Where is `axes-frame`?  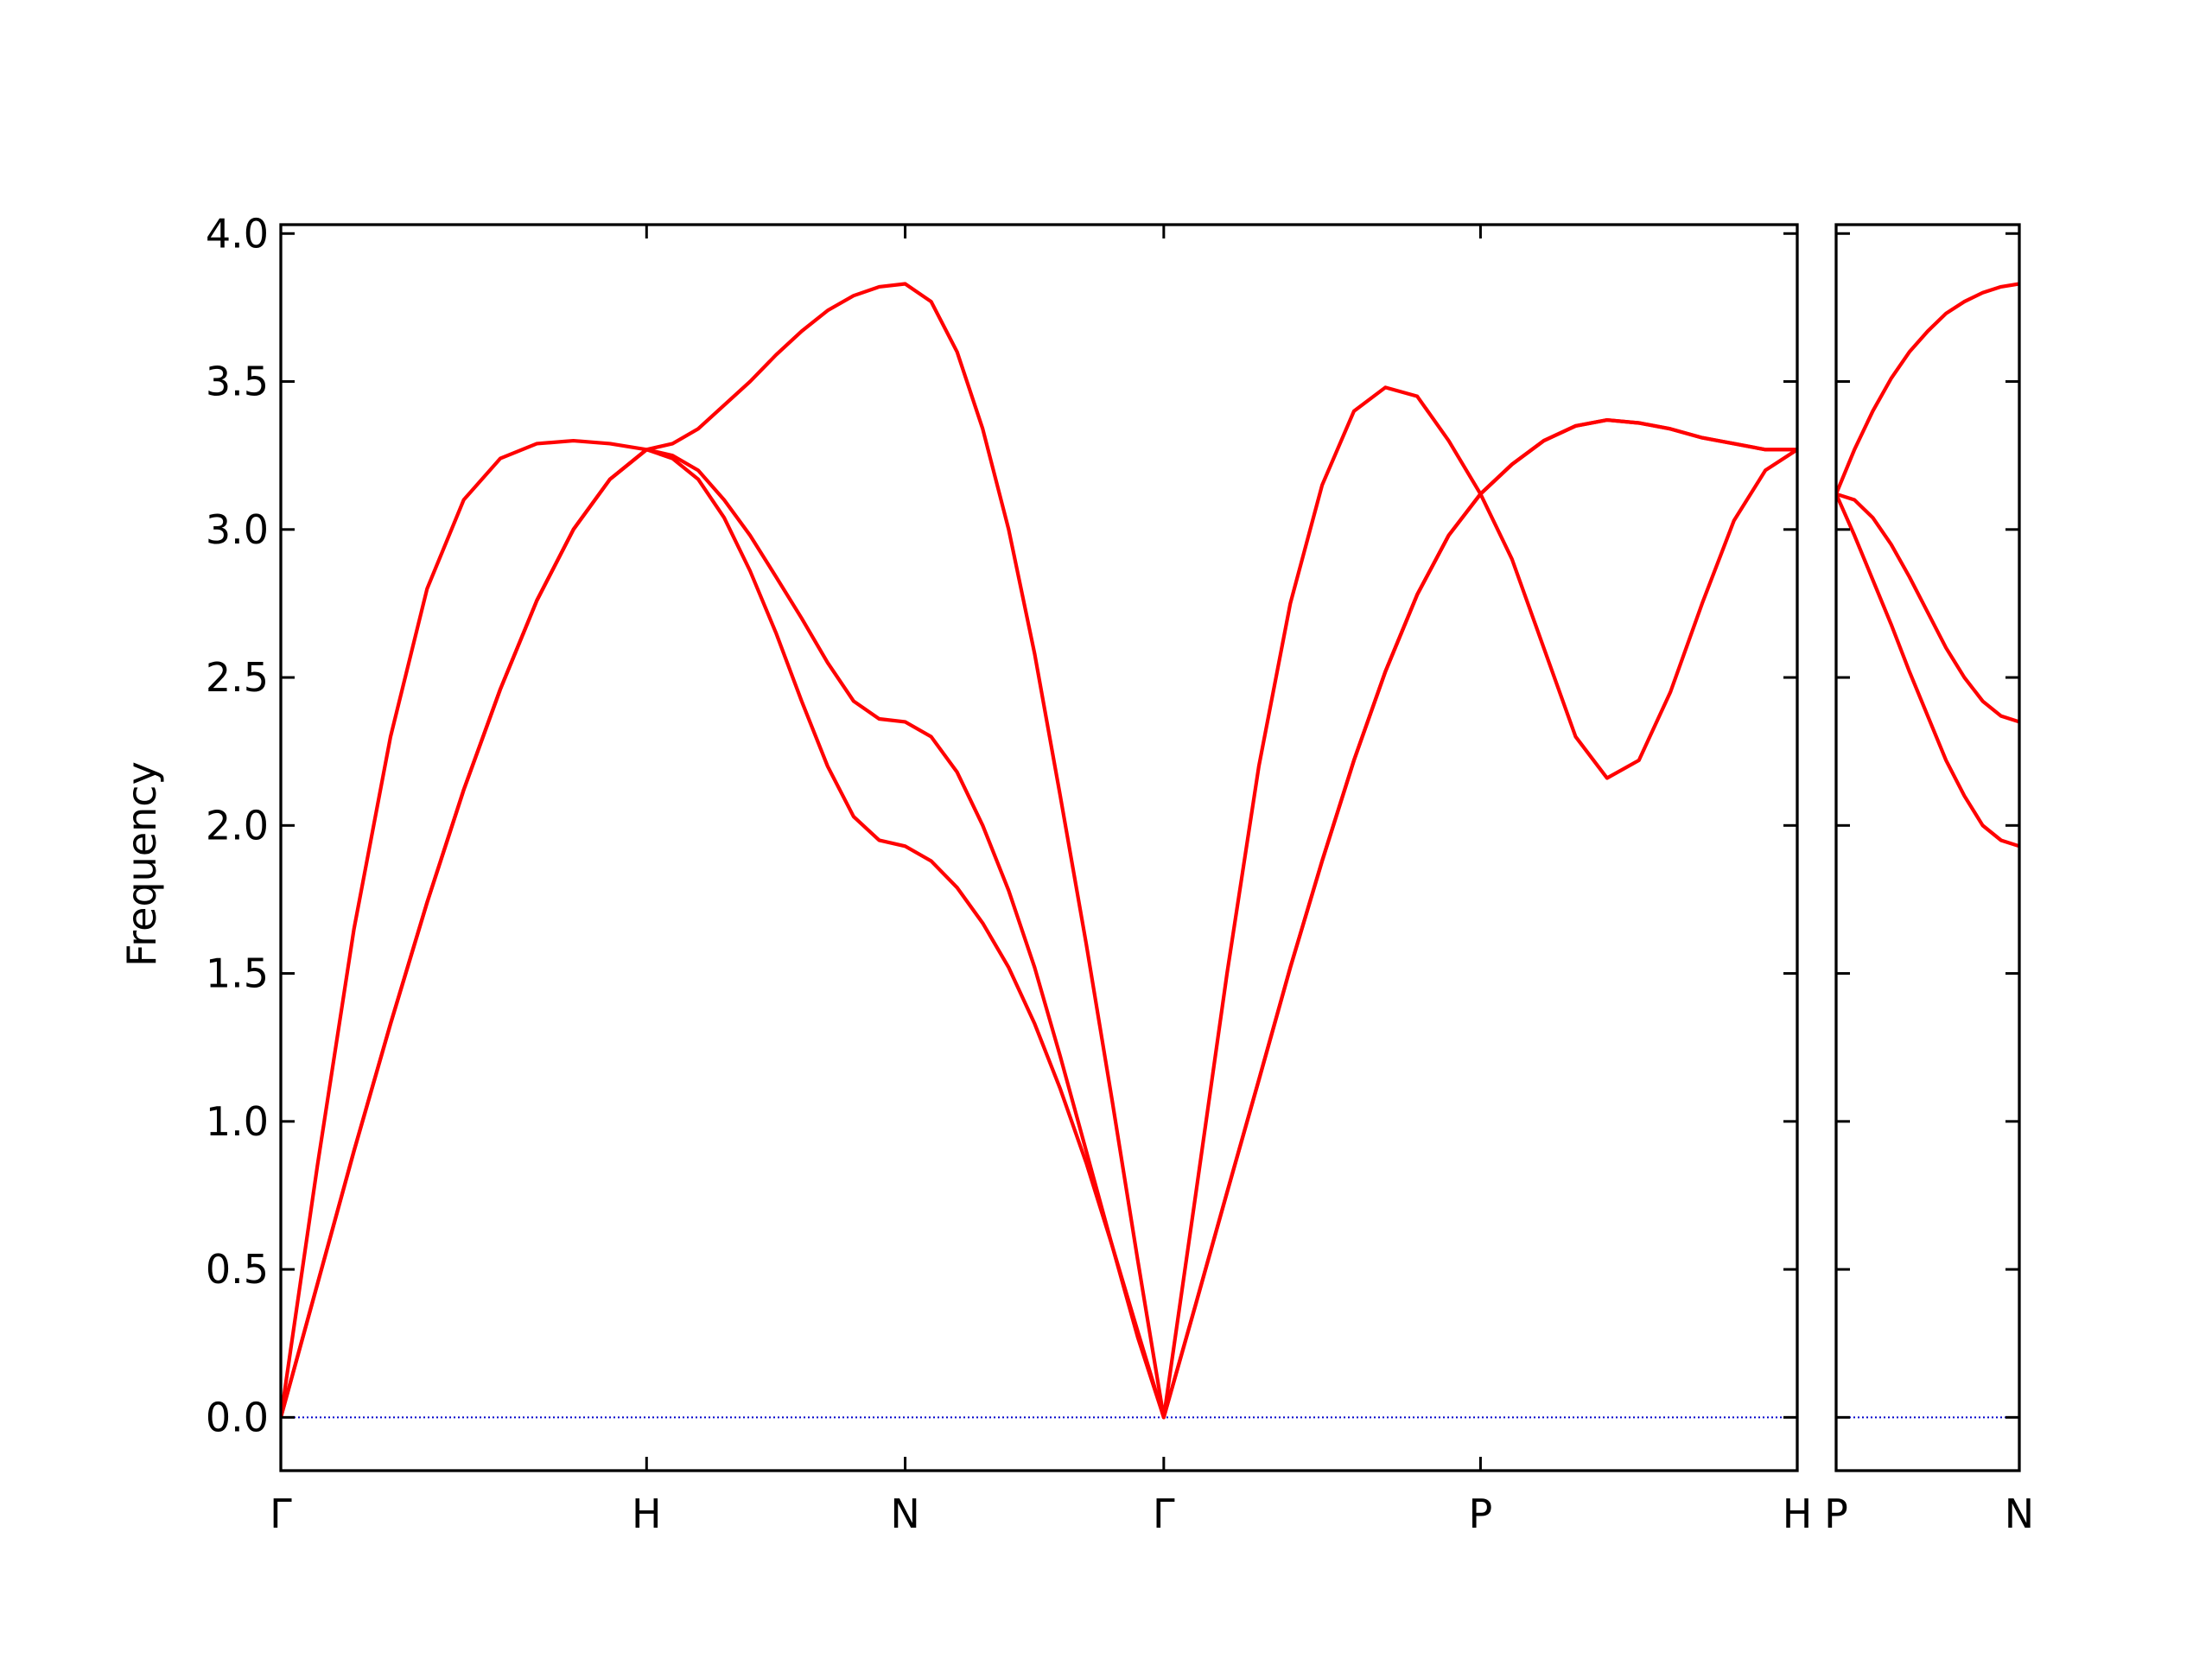
axes-frame is located at coordinates (1927, 847).